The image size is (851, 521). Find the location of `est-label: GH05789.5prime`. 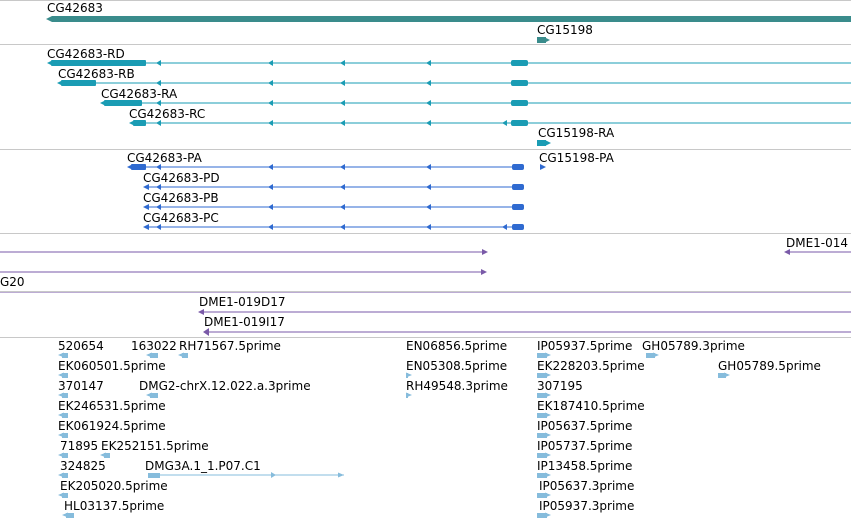

est-label: GH05789.5prime is located at coordinates (769, 366).